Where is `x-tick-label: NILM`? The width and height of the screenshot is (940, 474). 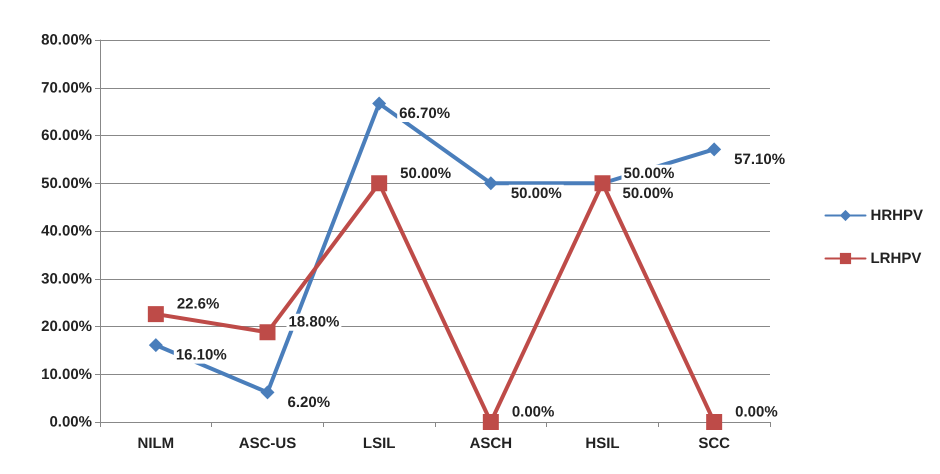
x-tick-label: NILM is located at coordinates (155, 443).